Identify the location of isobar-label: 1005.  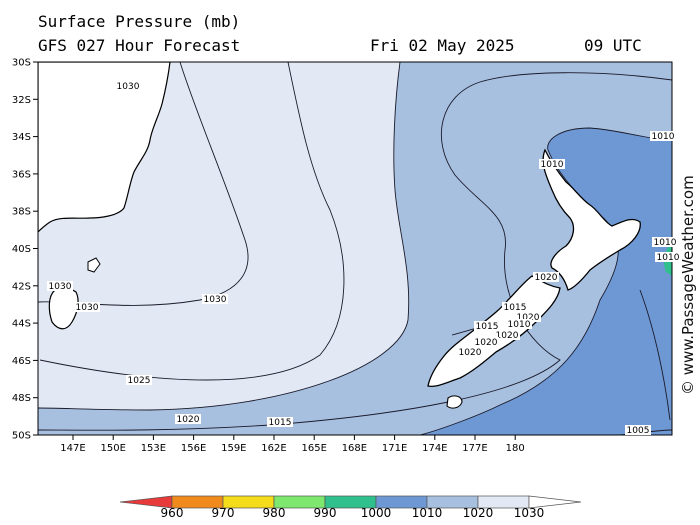
(638, 431).